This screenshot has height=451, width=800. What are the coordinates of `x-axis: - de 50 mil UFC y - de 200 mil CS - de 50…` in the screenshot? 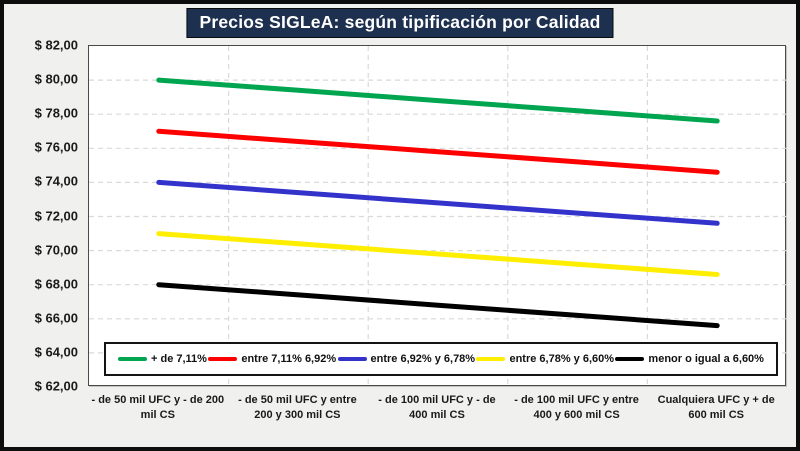 It's located at (437, 408).